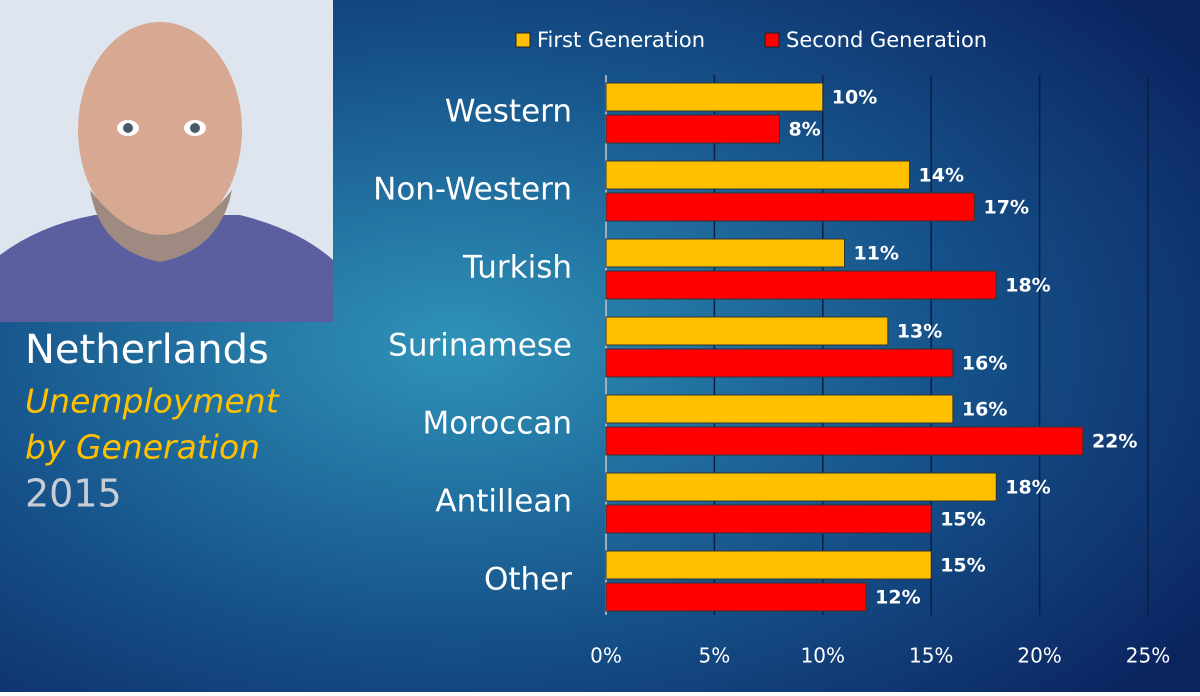 Image resolution: width=1200 pixels, height=696 pixels. I want to click on presenter-photo, so click(166, 161).